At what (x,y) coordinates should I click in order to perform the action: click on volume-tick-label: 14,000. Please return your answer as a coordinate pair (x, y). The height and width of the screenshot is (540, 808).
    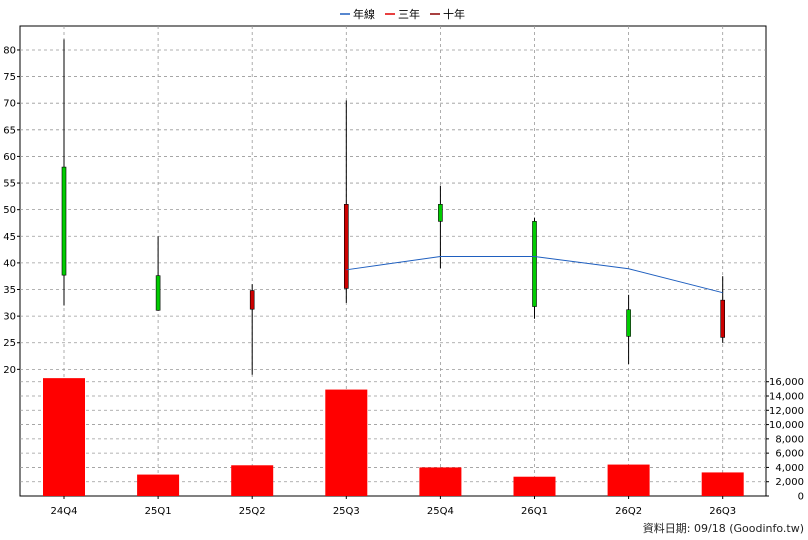
    Looking at the image, I should click on (786, 397).